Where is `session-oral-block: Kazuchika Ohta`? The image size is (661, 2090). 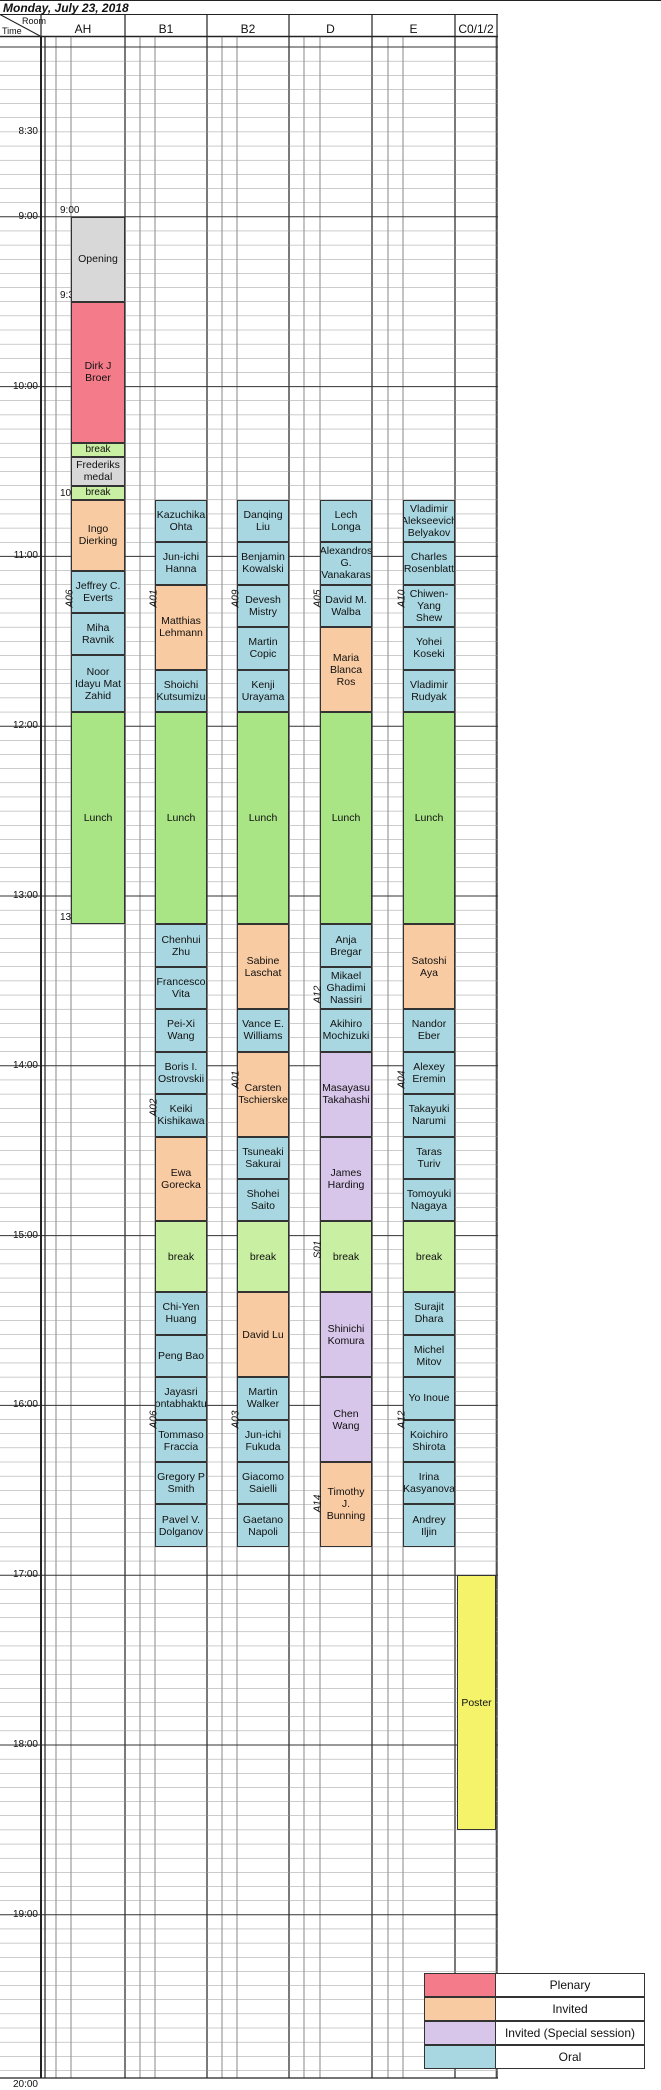
session-oral-block: Kazuchika Ohta is located at coordinates (181, 521).